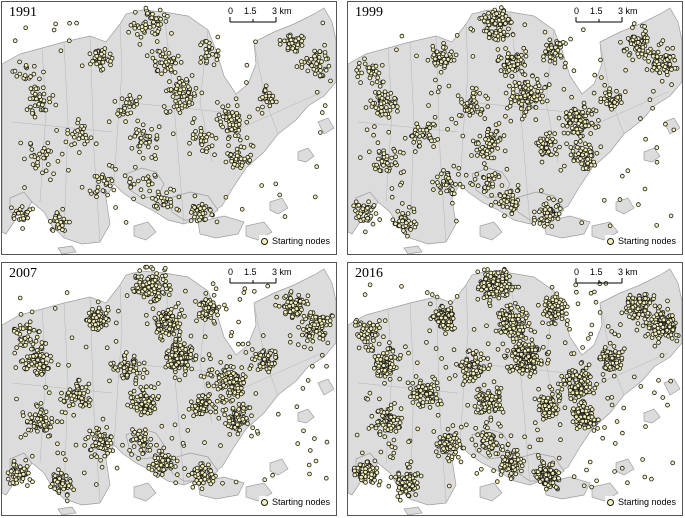 This screenshot has width=685, height=518. Describe the element at coordinates (21, 203) in the screenshot. I see `island-polygon` at that location.